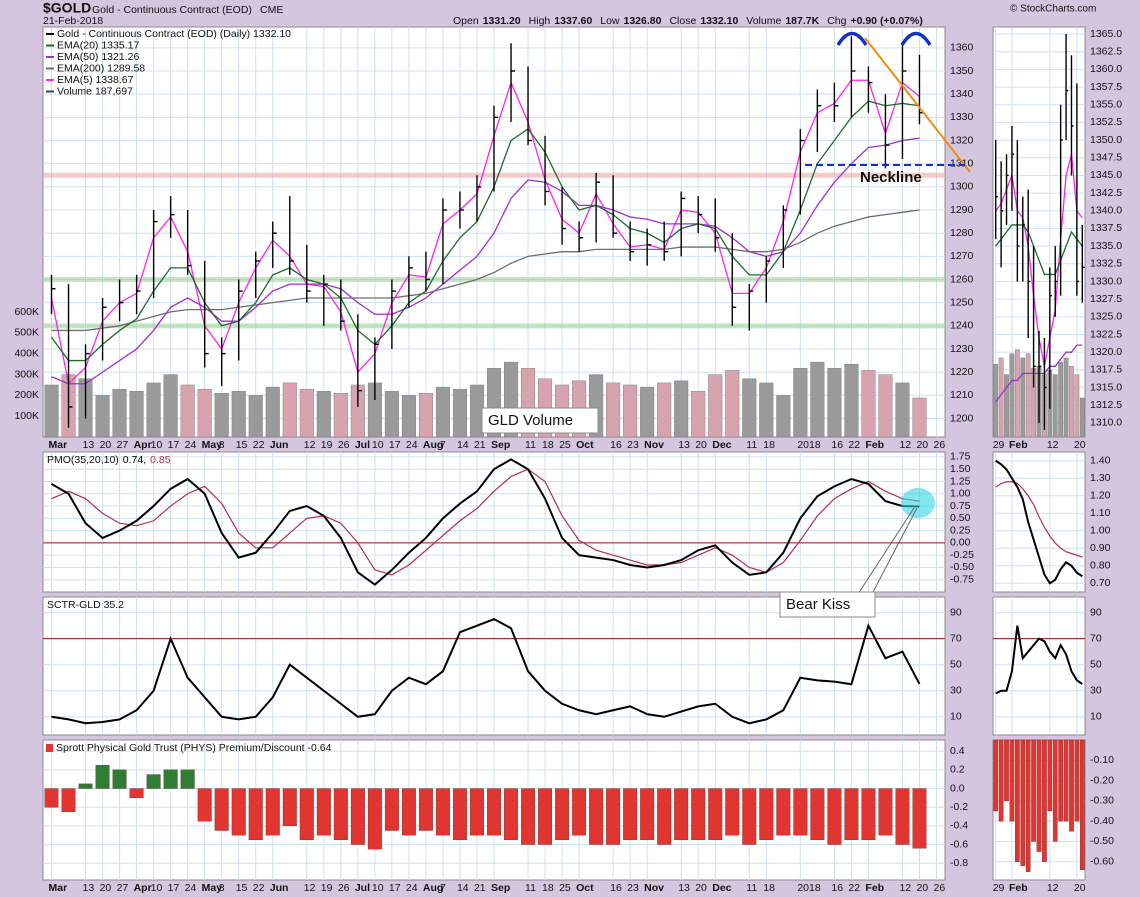 This screenshot has width=1140, height=897. What do you see at coordinates (960, 457) in the screenshot?
I see `y-tick-label: 1.75` at bounding box center [960, 457].